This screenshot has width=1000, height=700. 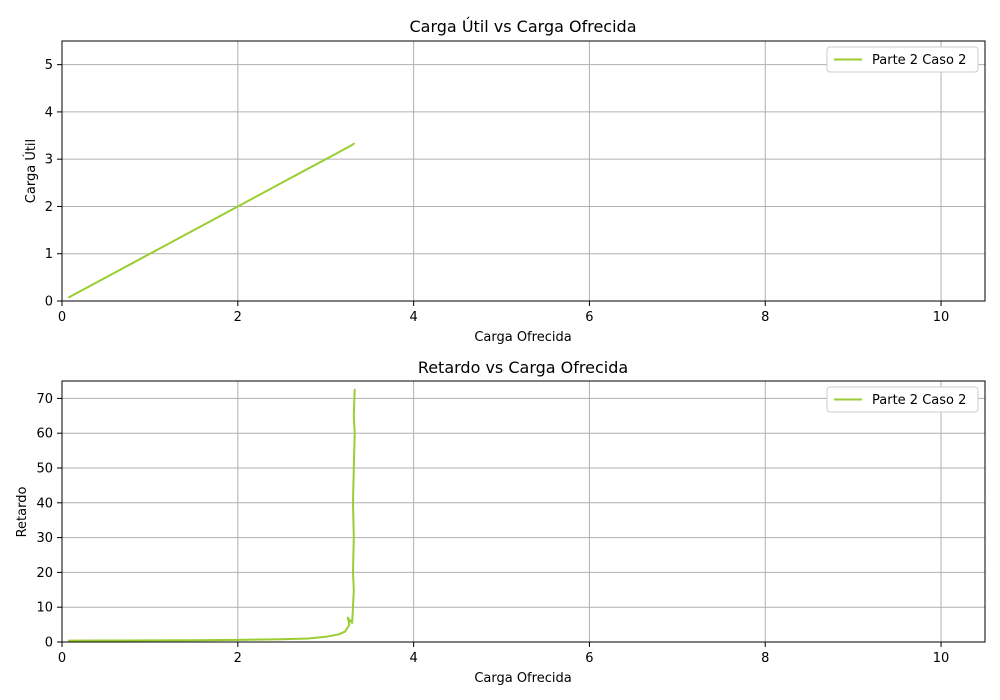 I want to click on chart-2-legend-label: Parte 2 Caso 2, so click(x=919, y=400).